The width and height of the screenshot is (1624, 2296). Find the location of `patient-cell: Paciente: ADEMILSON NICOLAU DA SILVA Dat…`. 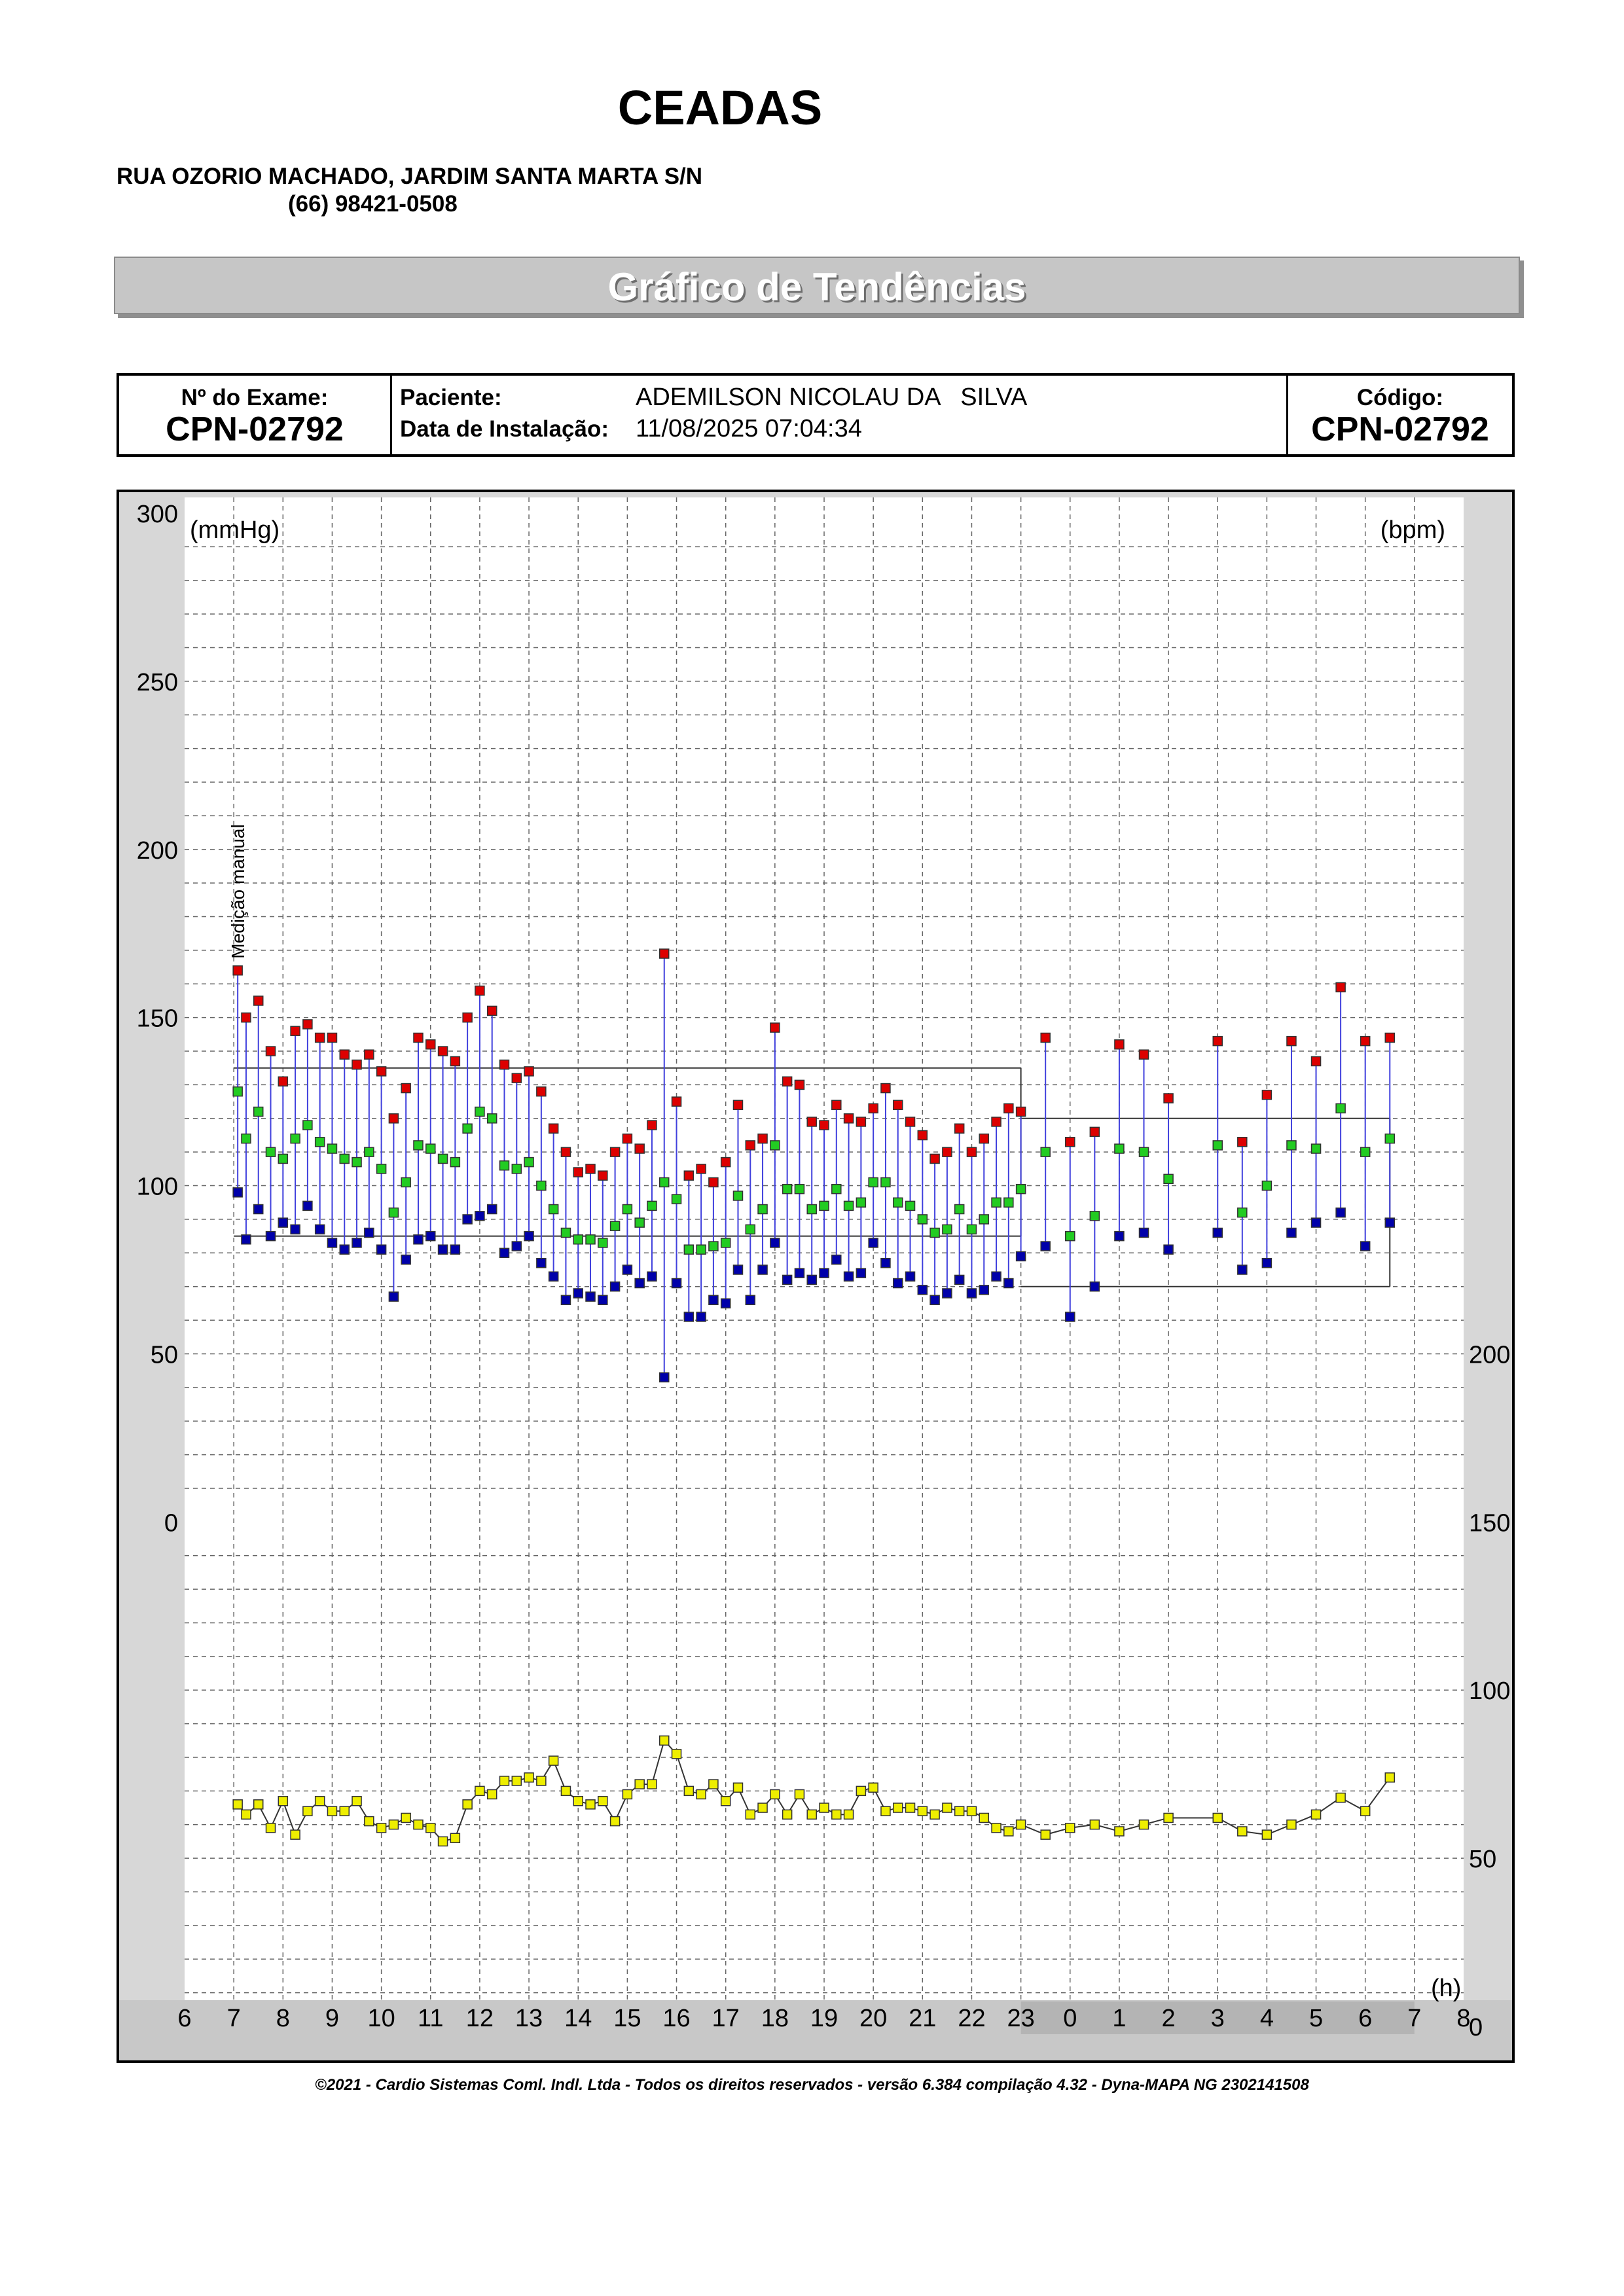

patient-cell: Paciente: ADEMILSON NICOLAU DA SILVA Dat… is located at coordinates (840, 415).